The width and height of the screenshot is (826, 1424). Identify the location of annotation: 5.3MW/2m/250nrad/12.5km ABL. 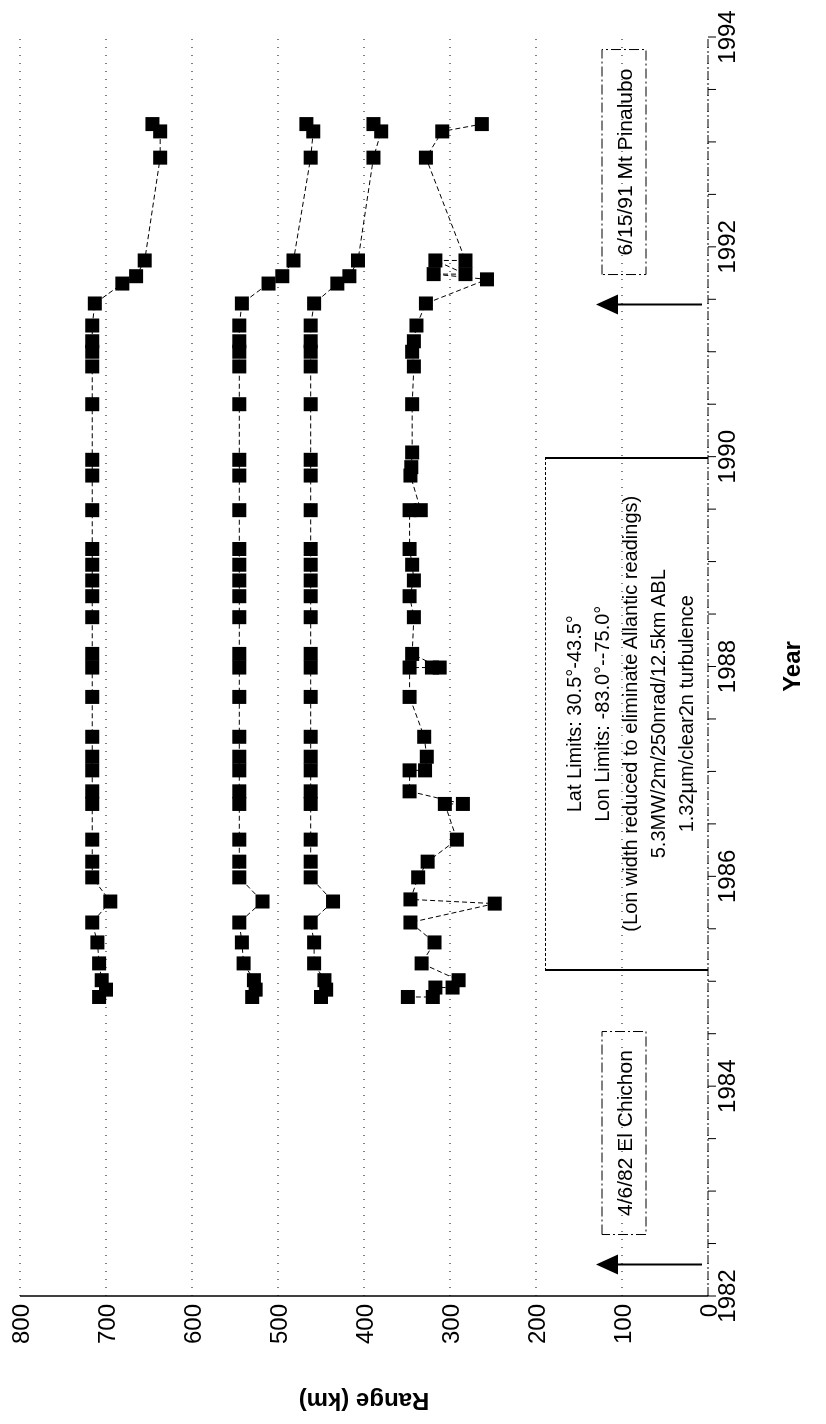
(657, 714).